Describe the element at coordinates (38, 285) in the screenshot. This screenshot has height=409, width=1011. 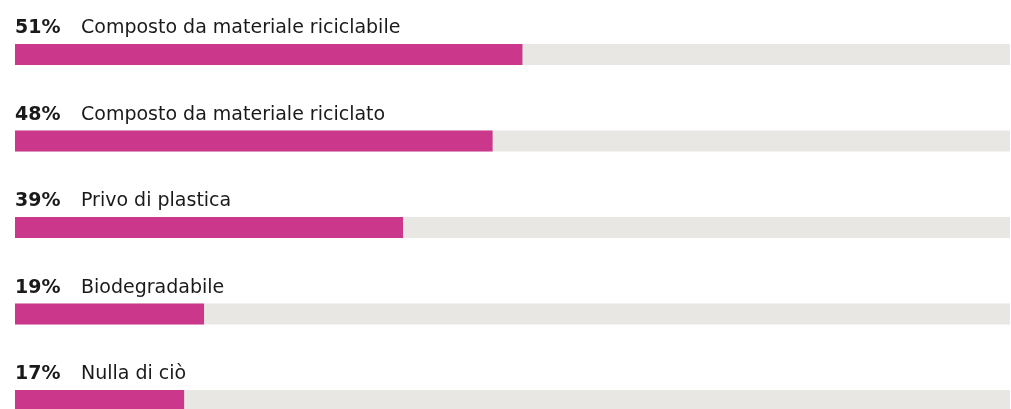
I see `data-label: 19%` at that location.